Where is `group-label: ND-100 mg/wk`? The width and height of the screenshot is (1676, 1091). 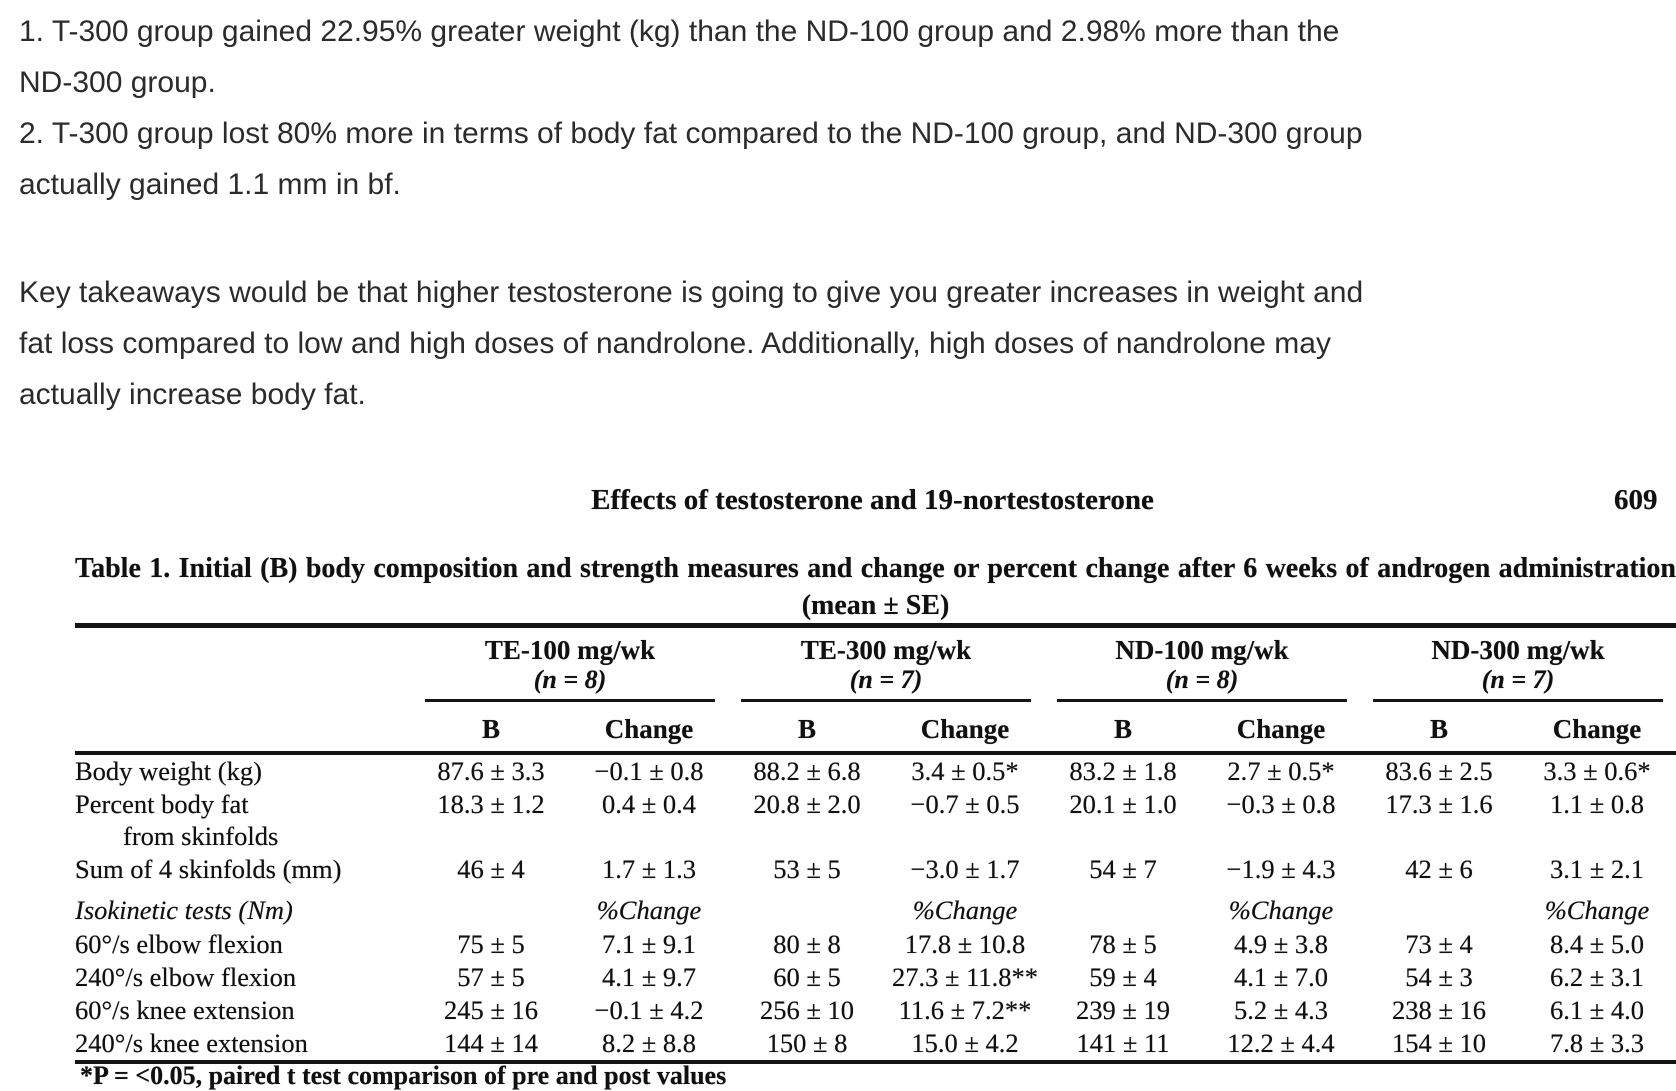 group-label: ND-100 mg/wk is located at coordinates (1202, 650).